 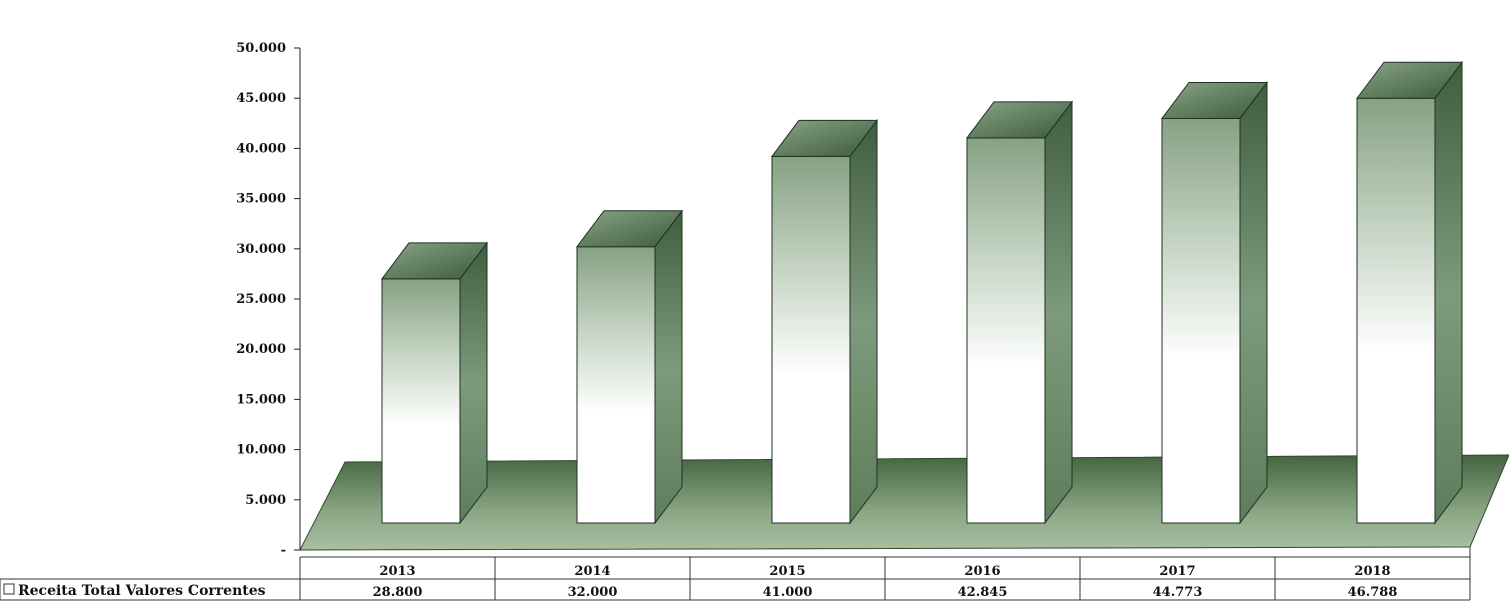 I want to click on y-tick-label: -, so click(x=283, y=550).